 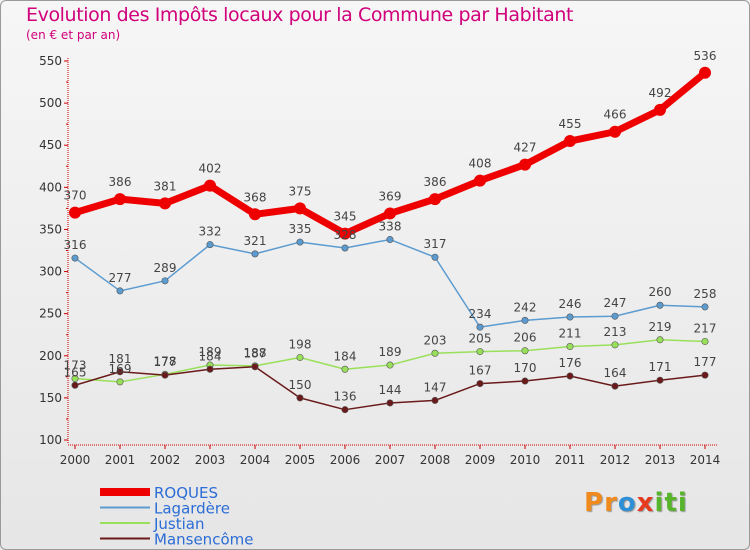 I want to click on data-label: 147, so click(x=435, y=387).